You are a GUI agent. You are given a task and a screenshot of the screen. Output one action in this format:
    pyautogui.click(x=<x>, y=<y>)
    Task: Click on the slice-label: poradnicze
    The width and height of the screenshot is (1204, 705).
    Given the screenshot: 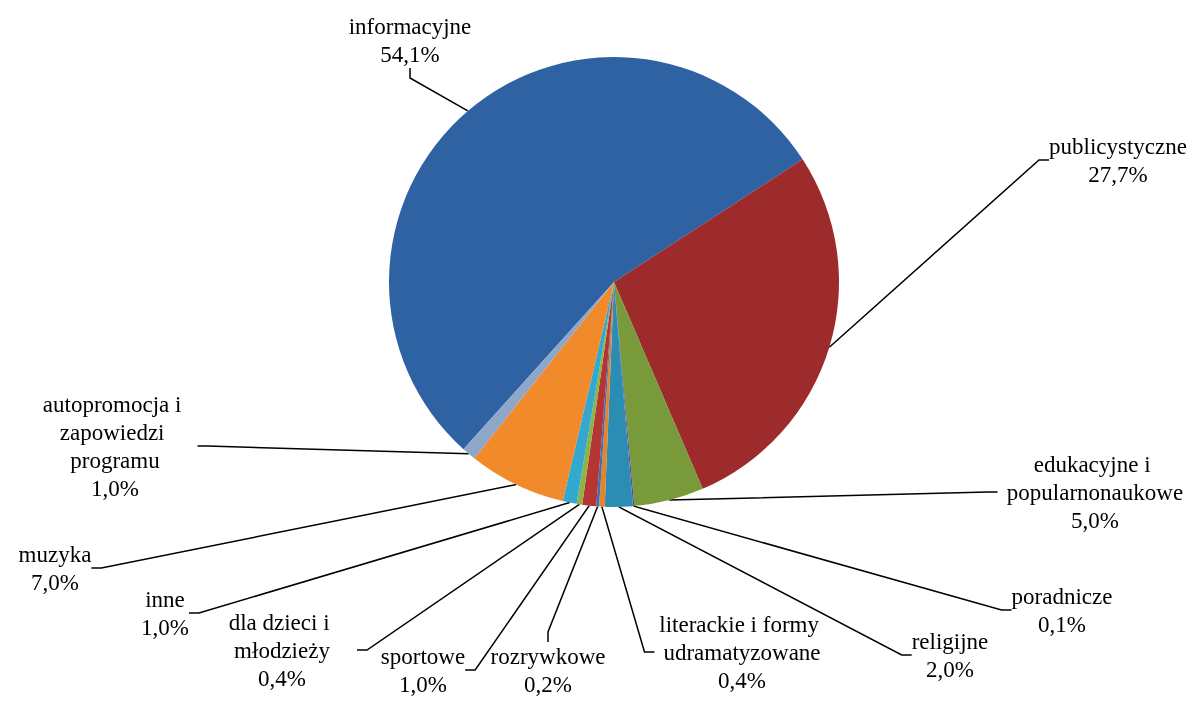 What is the action you would take?
    pyautogui.click(x=1062, y=596)
    